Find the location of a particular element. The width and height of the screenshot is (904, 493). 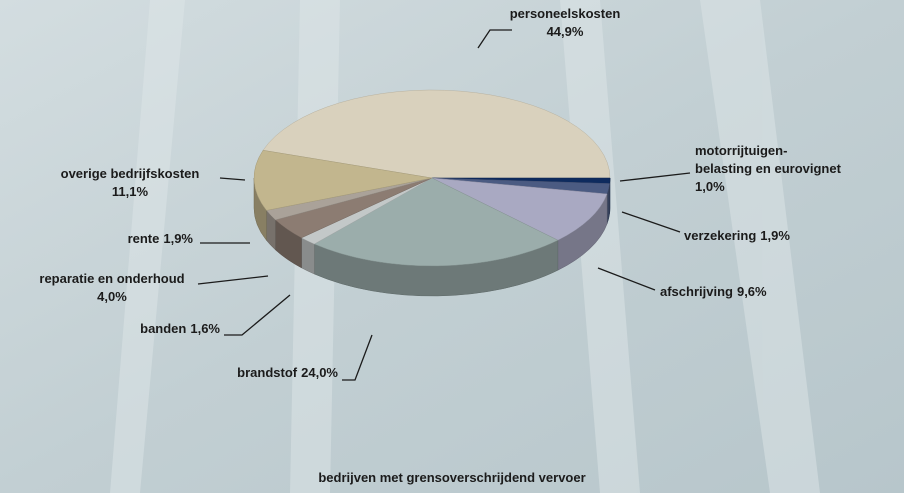

slice-category-line: rente is located at coordinates (144, 238).